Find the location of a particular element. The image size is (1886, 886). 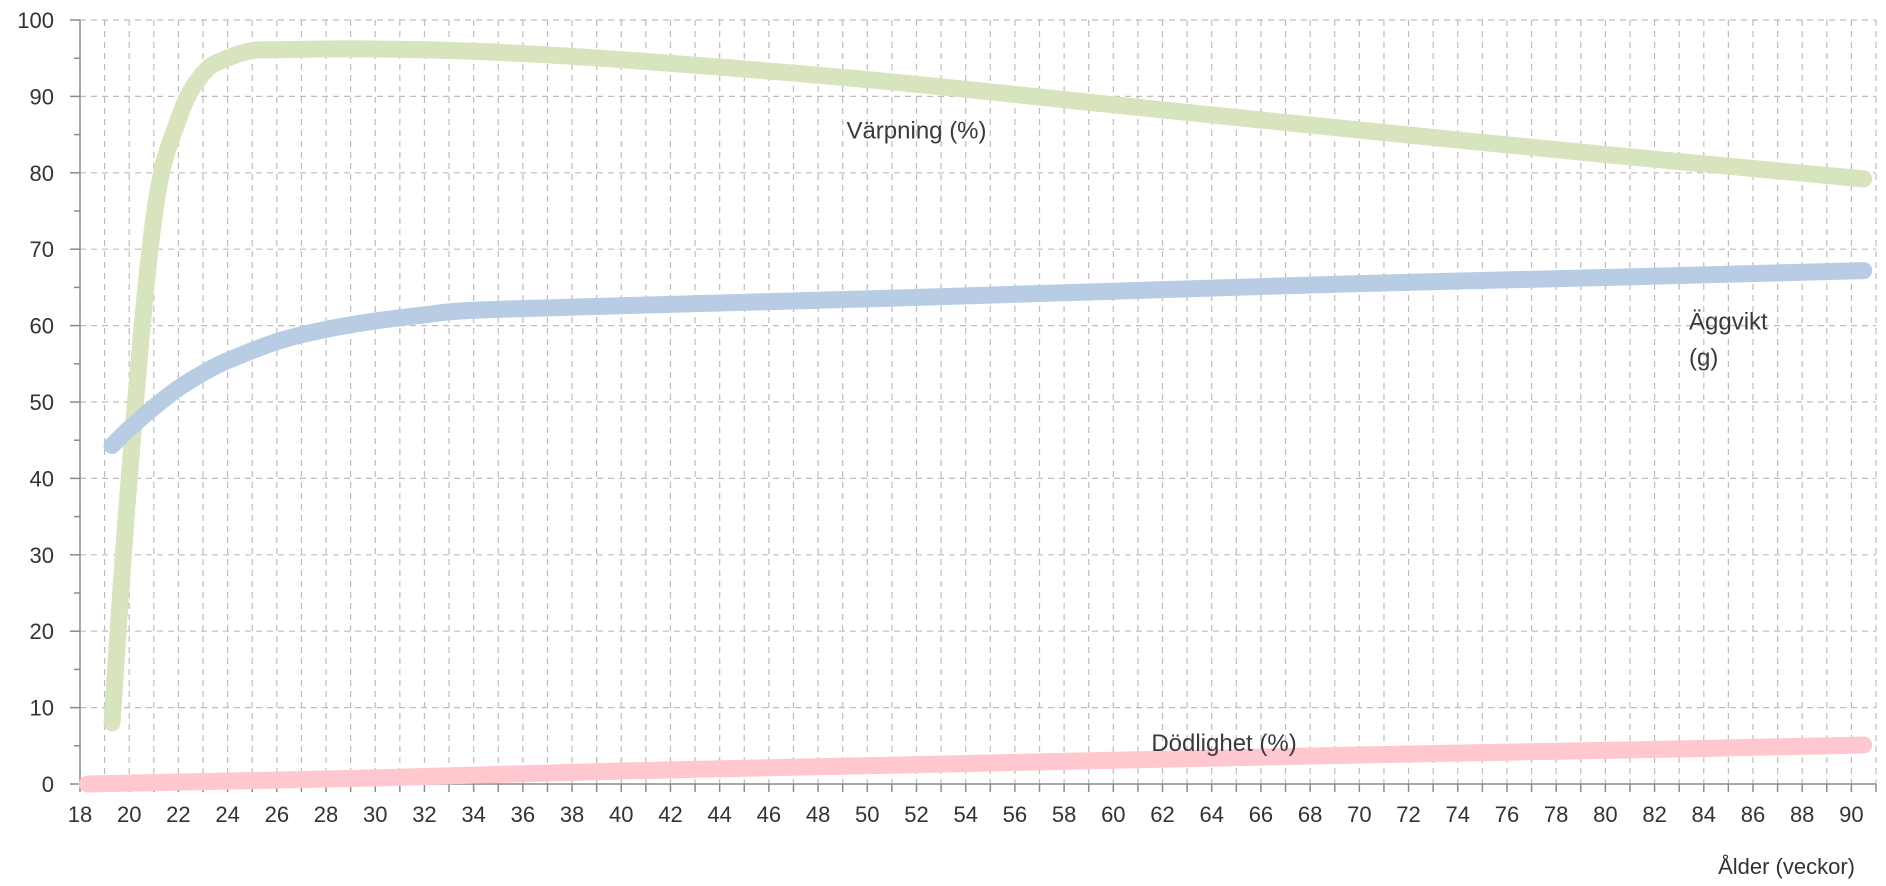

y-tick-label: 60 is located at coordinates (42, 326).